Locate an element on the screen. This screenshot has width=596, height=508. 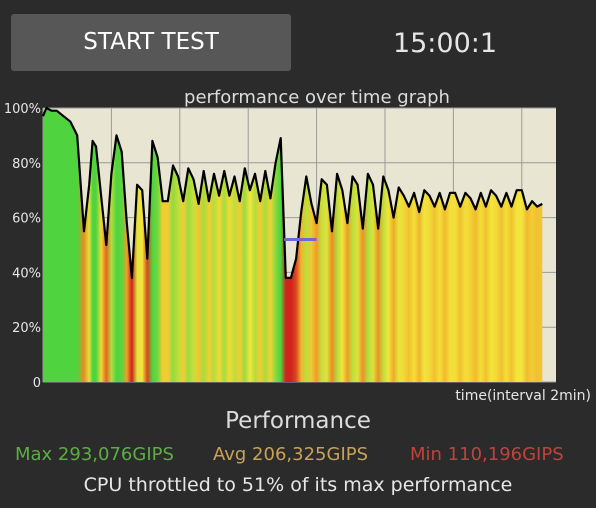
y-tick-label: 0 is located at coordinates (37, 383).